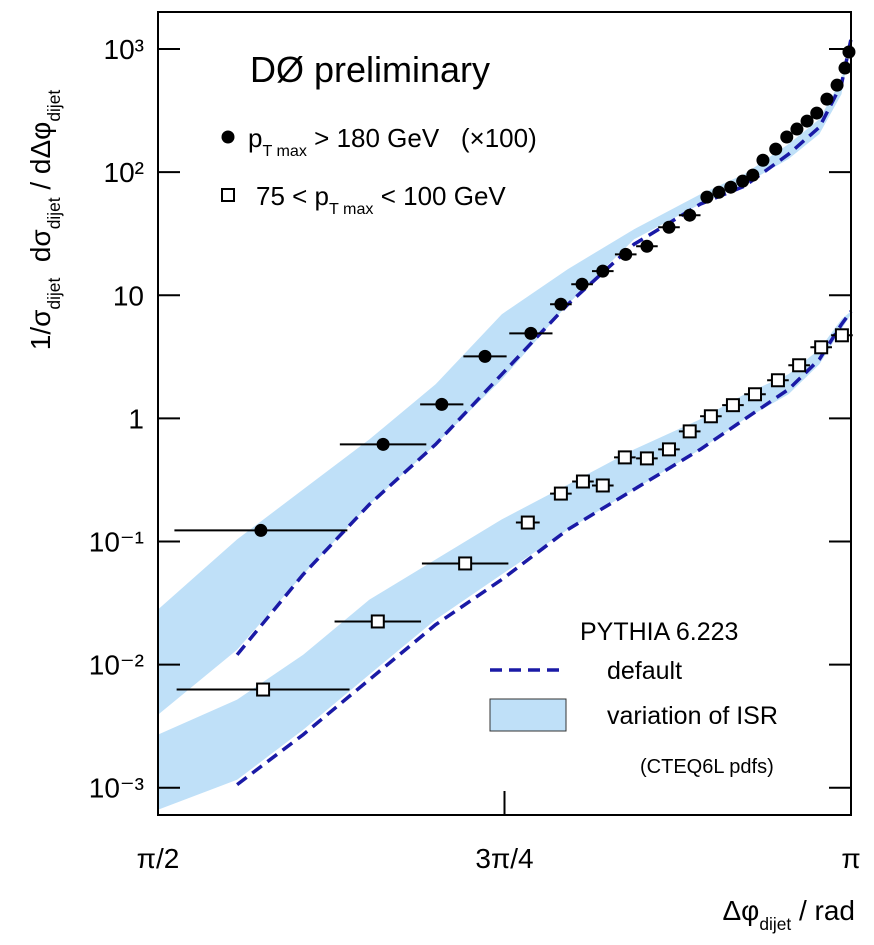 The height and width of the screenshot is (945, 874). What do you see at coordinates (659, 632) in the screenshot?
I see `model-title: PYTHIA 6.223` at bounding box center [659, 632].